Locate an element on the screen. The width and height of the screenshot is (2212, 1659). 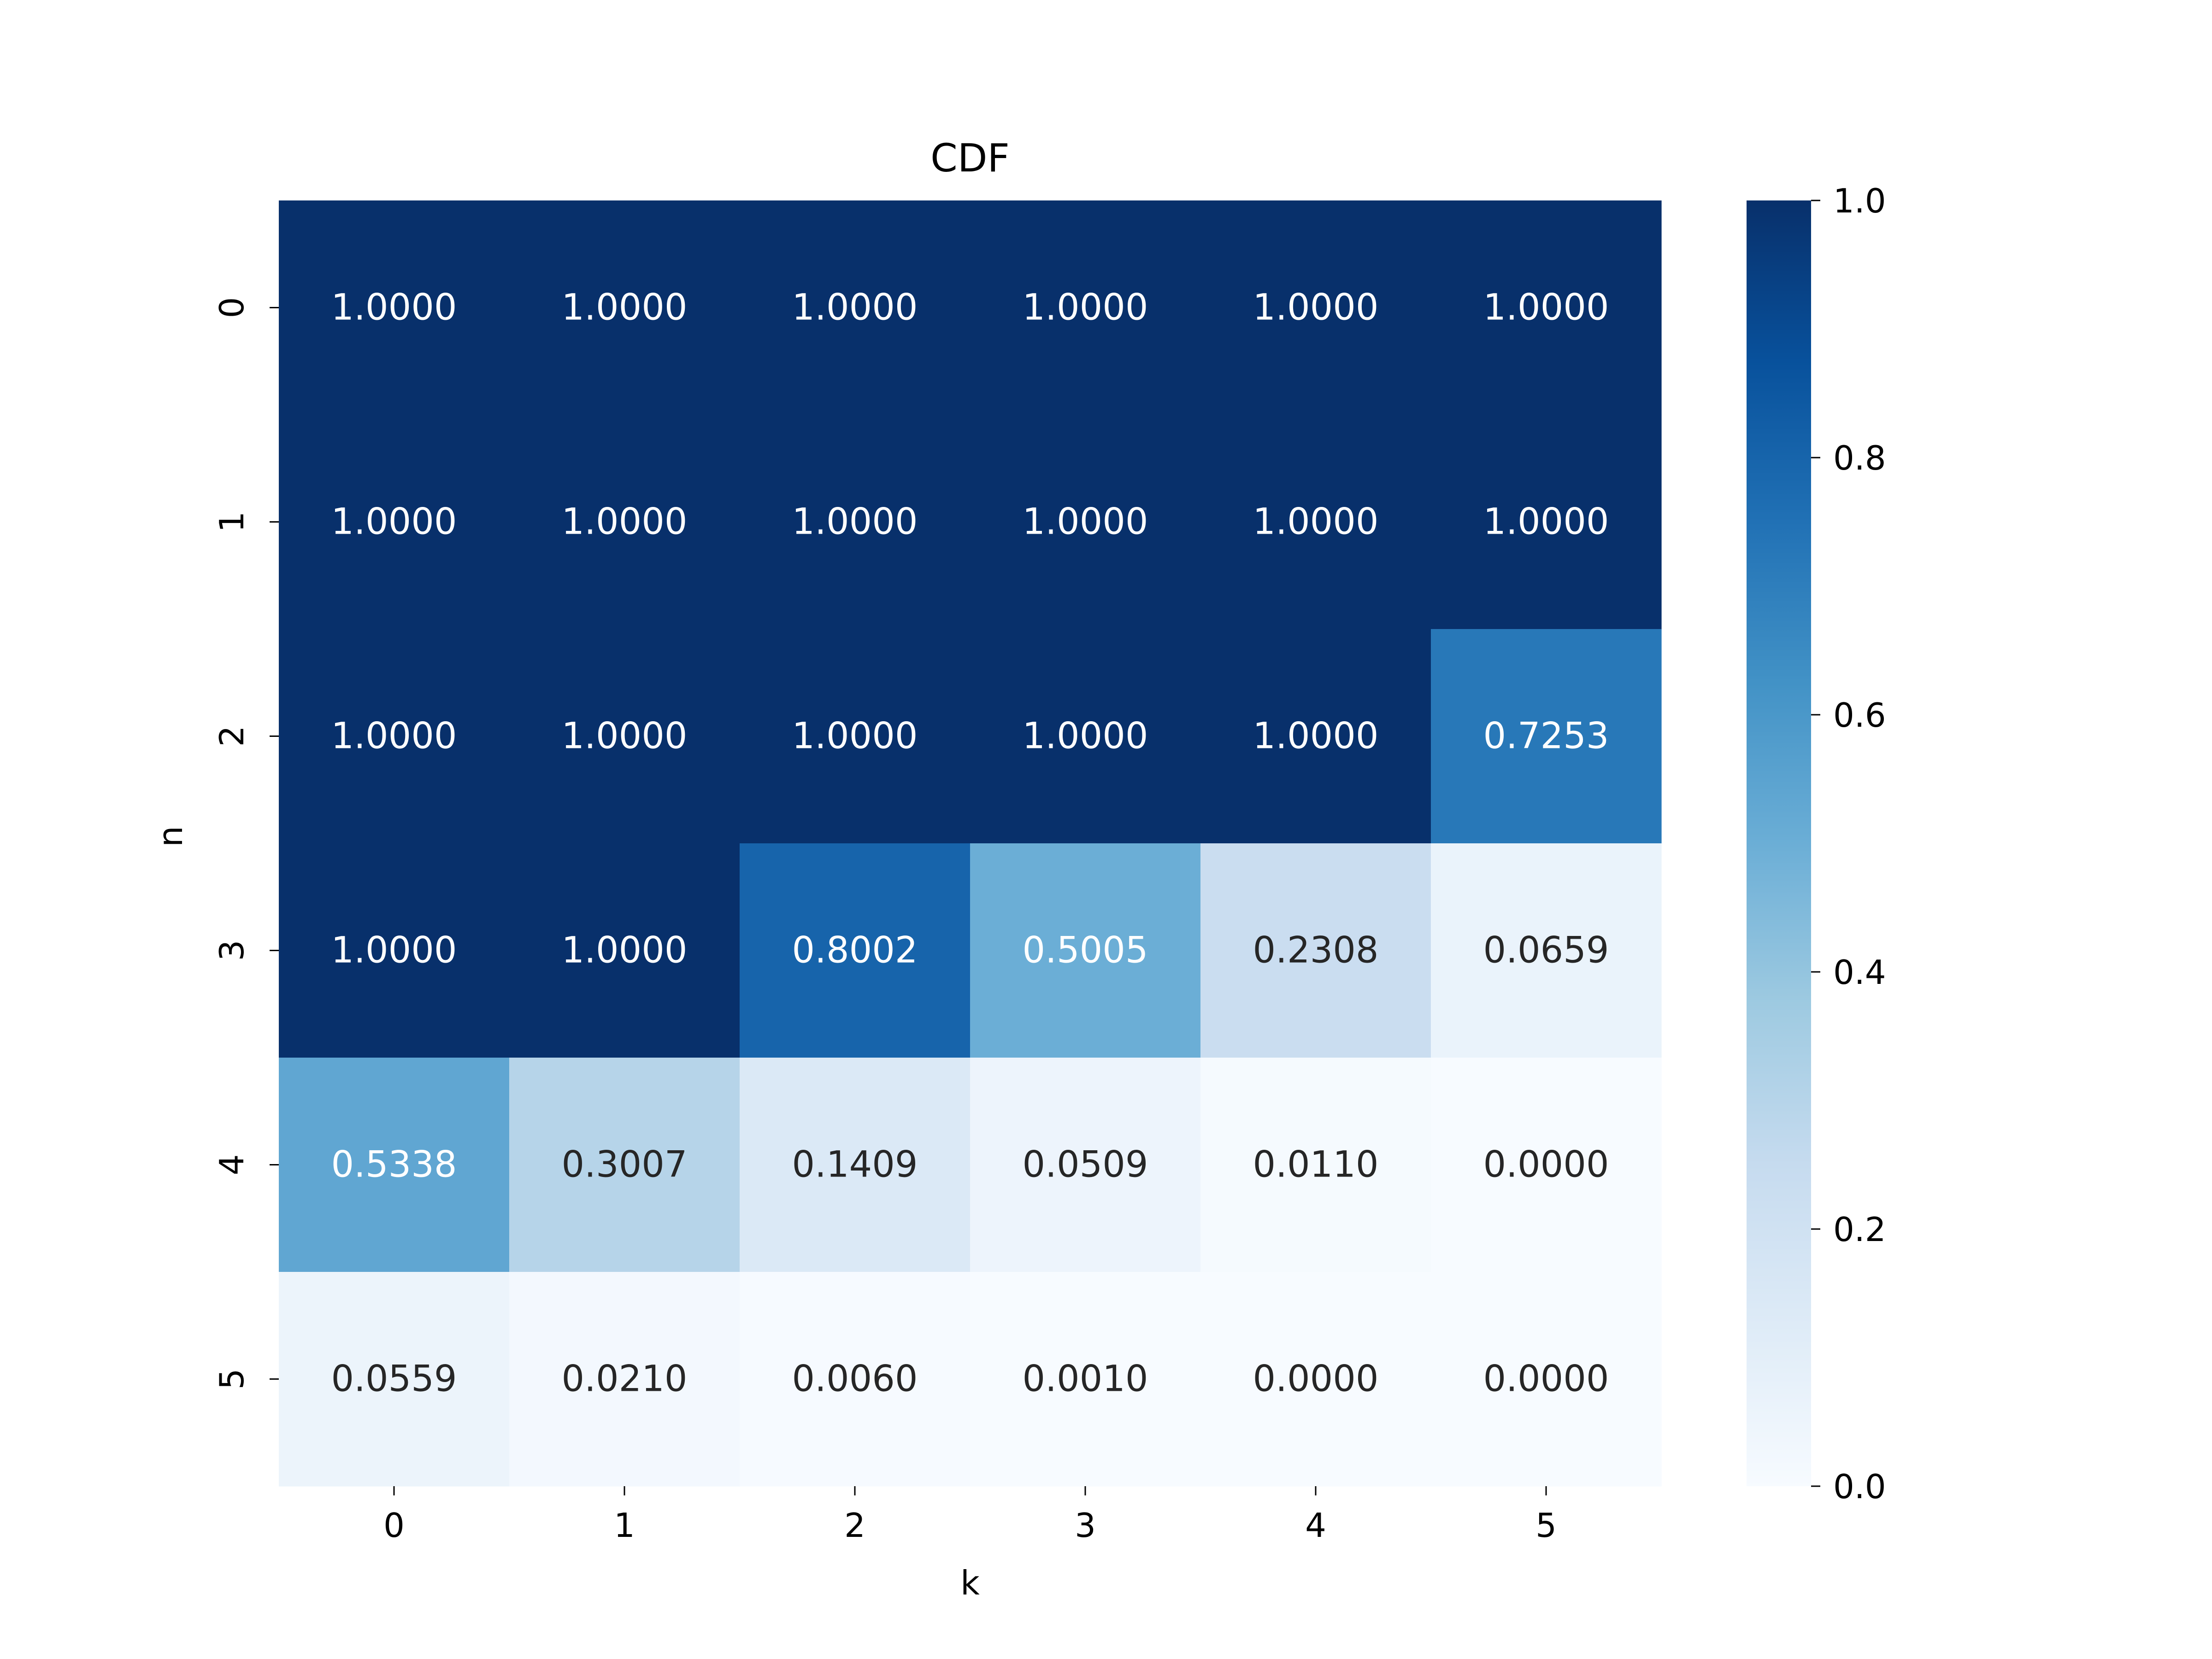
colorbar-tick-label: 0.4 is located at coordinates (1859, 972).